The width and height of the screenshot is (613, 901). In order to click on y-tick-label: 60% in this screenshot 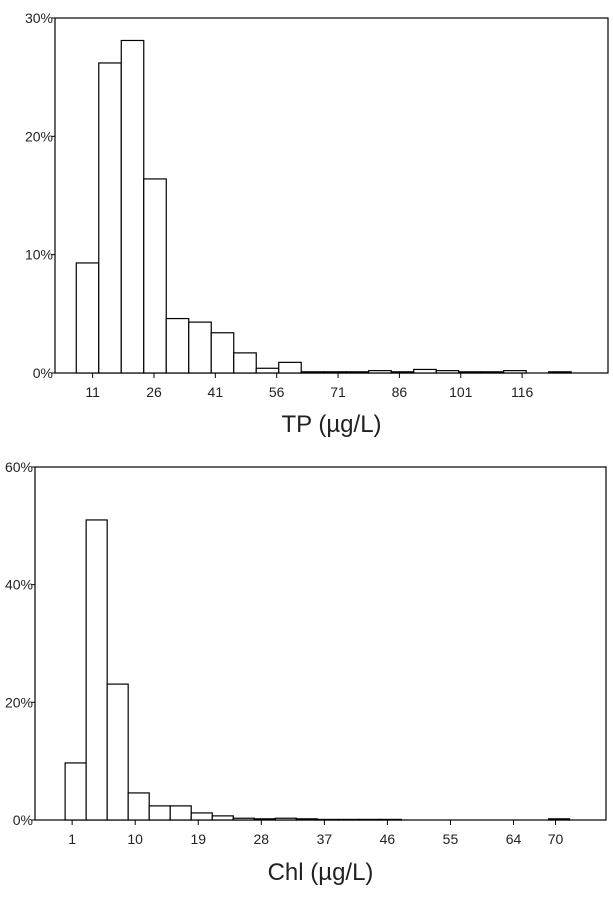, I will do `click(19, 467)`.